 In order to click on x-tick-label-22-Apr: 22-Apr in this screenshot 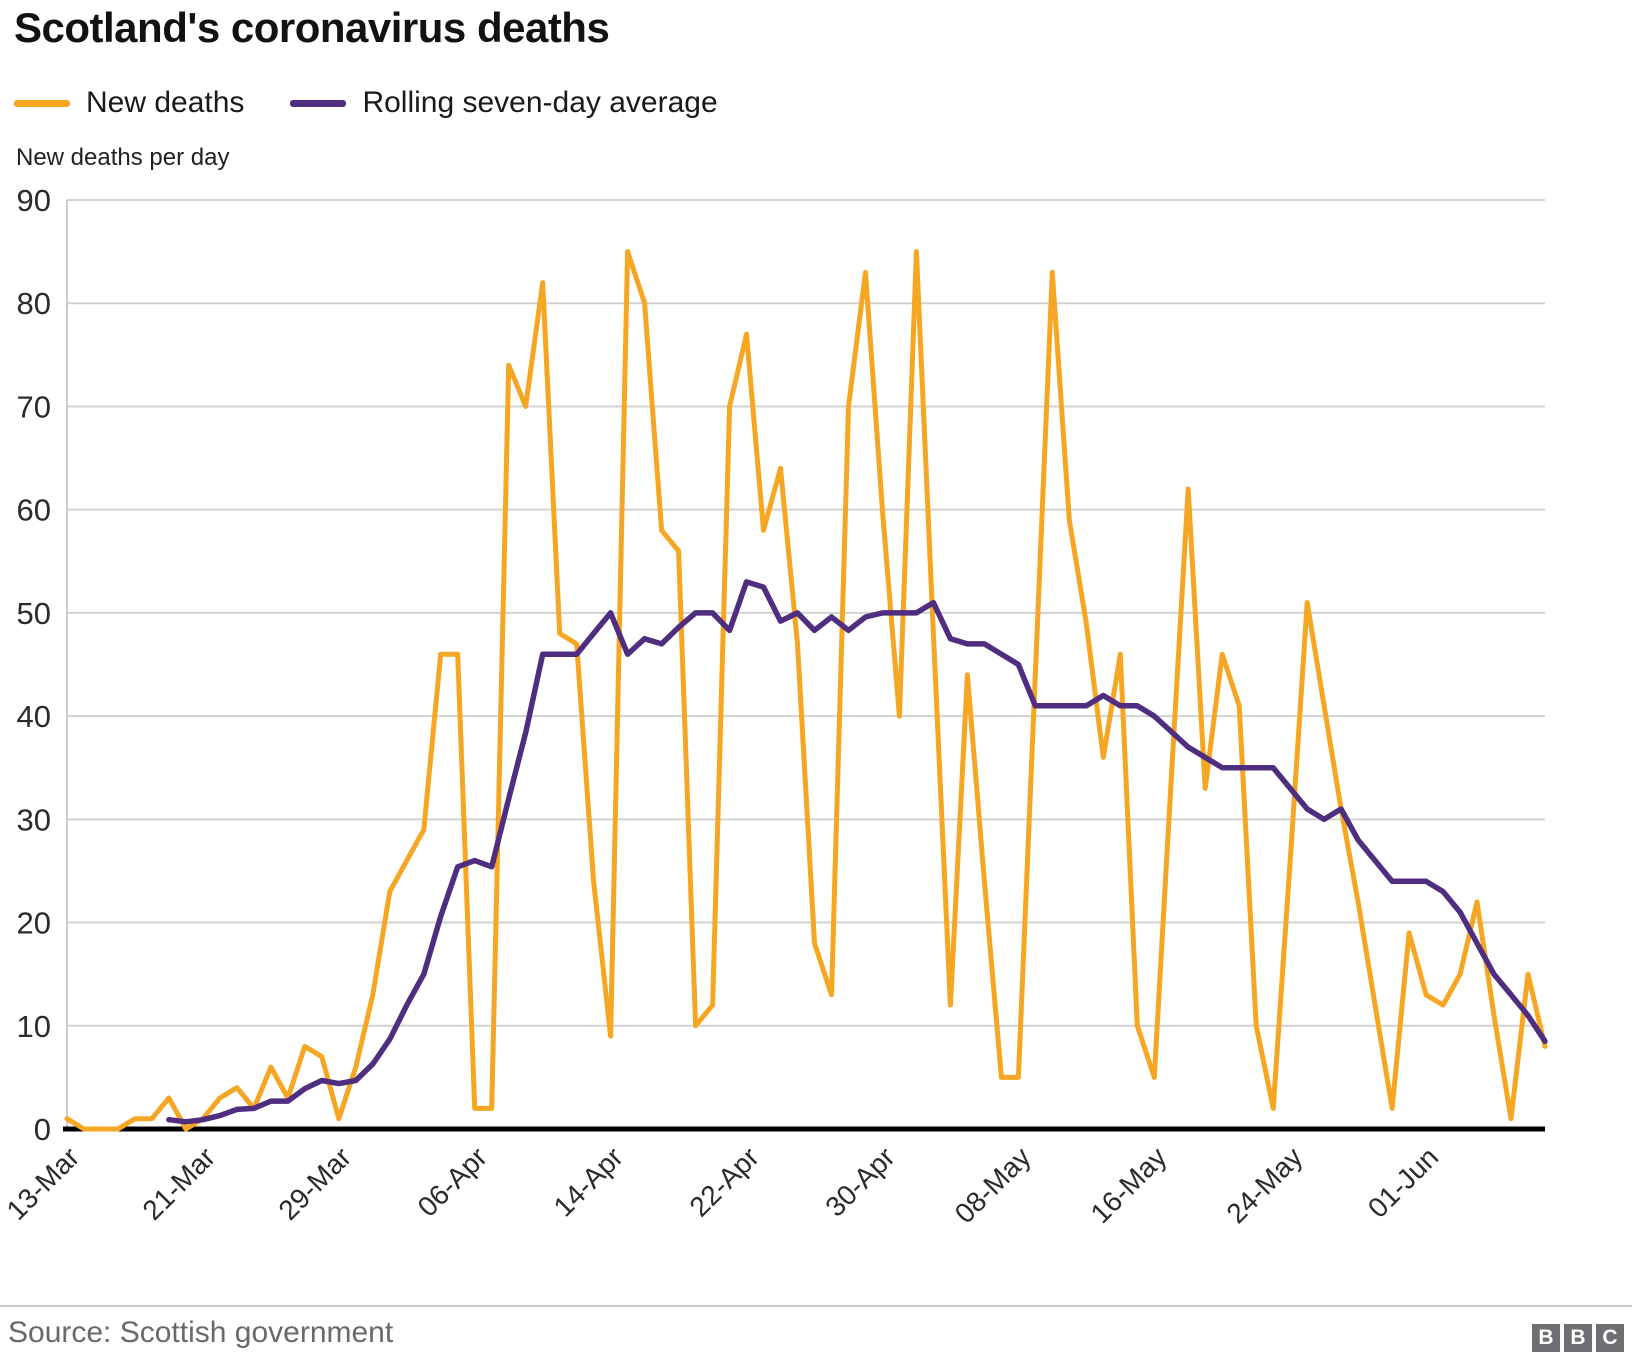, I will do `click(723, 1181)`.